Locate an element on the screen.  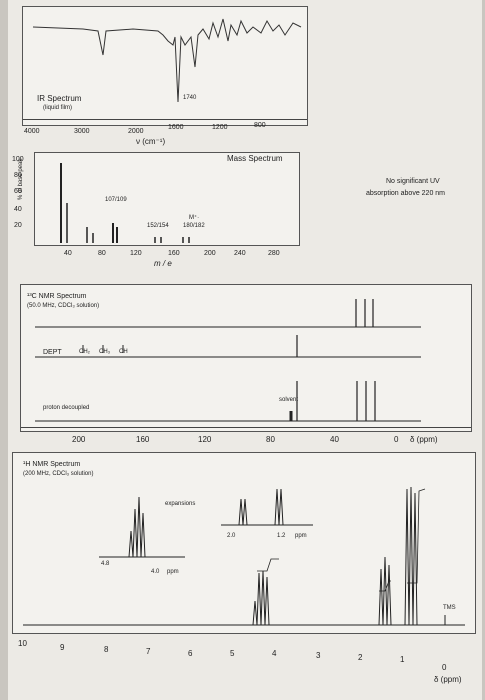
ms-ytick-80: 80 is located at coordinates (18, 175).